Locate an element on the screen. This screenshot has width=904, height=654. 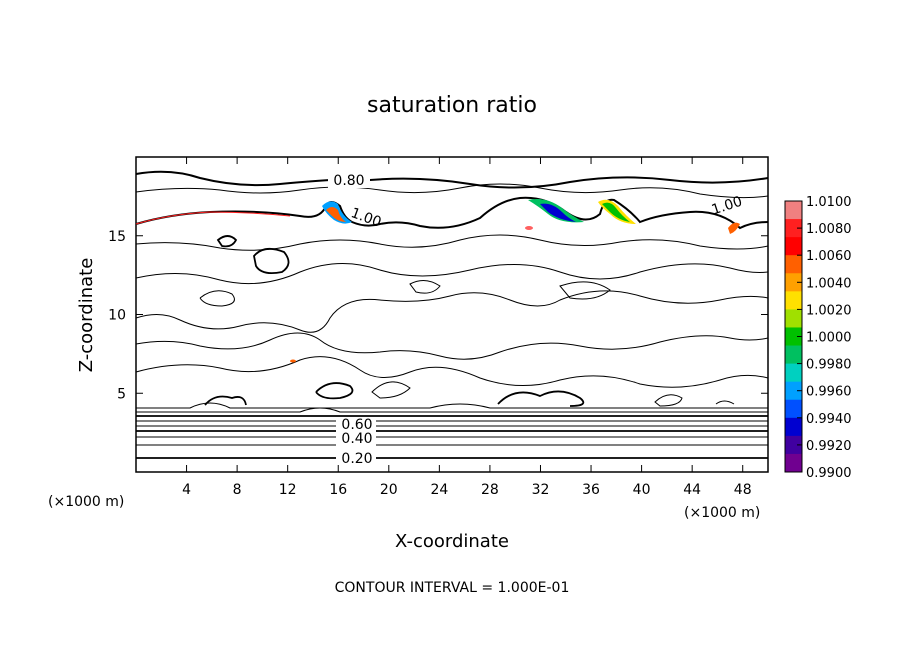
contour-label: 0.60 is located at coordinates (356, 425).